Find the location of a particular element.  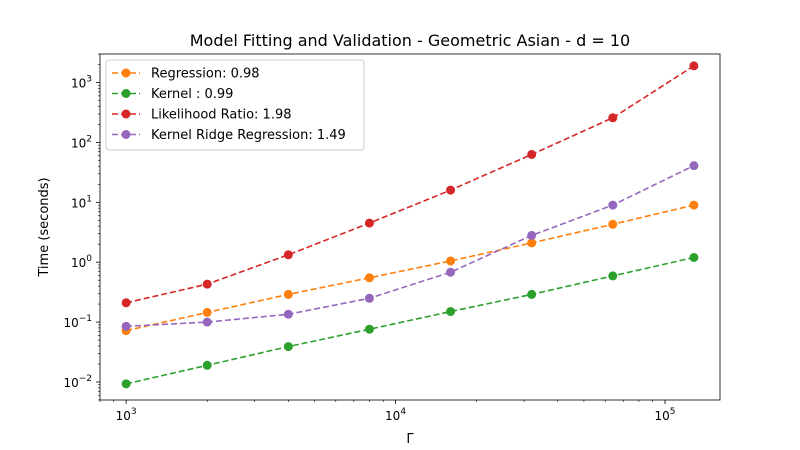

x-axis-label: Γ is located at coordinates (410, 439).